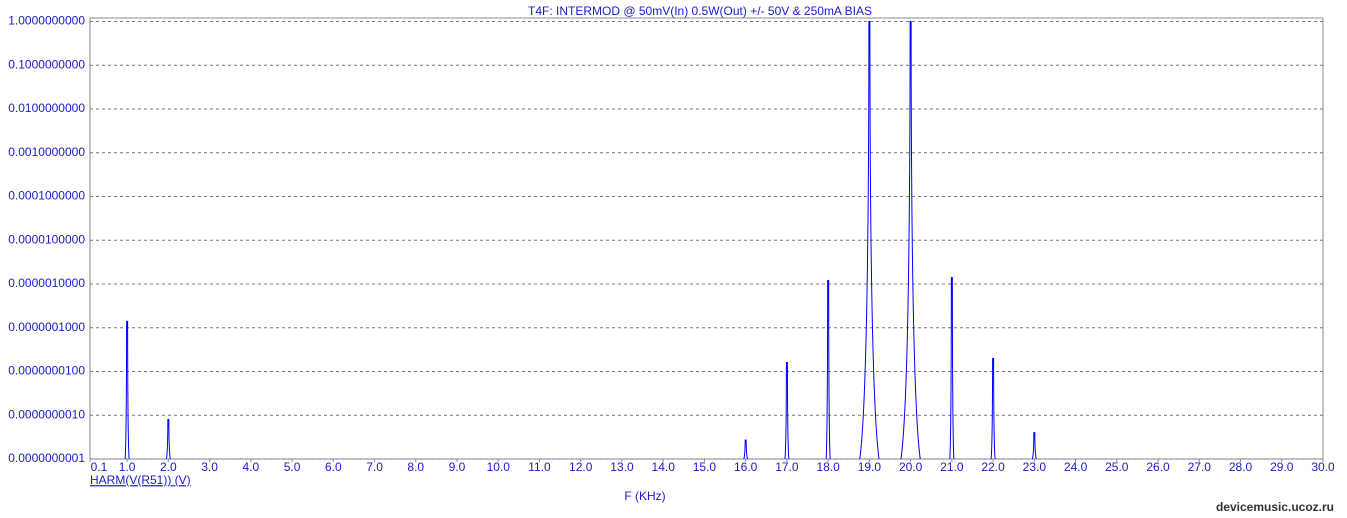  What do you see at coordinates (46, 108) in the screenshot?
I see `y-tick-label: 0.0100000000` at bounding box center [46, 108].